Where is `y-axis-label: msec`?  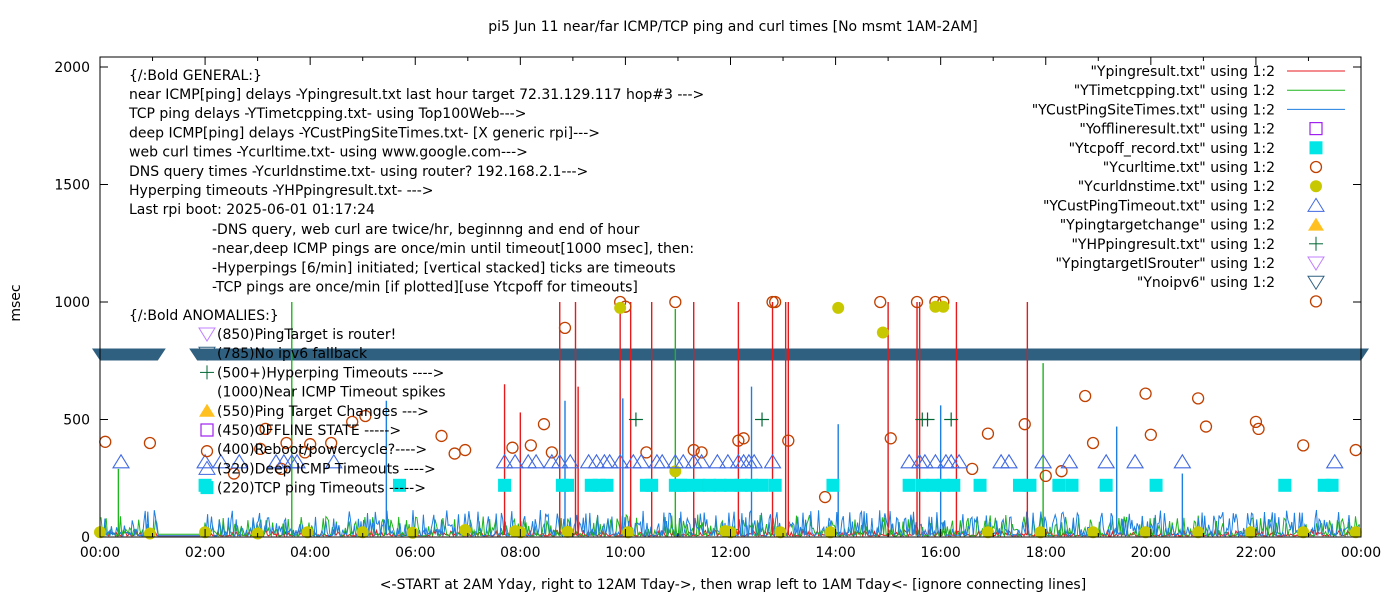 y-axis-label: msec is located at coordinates (16, 302).